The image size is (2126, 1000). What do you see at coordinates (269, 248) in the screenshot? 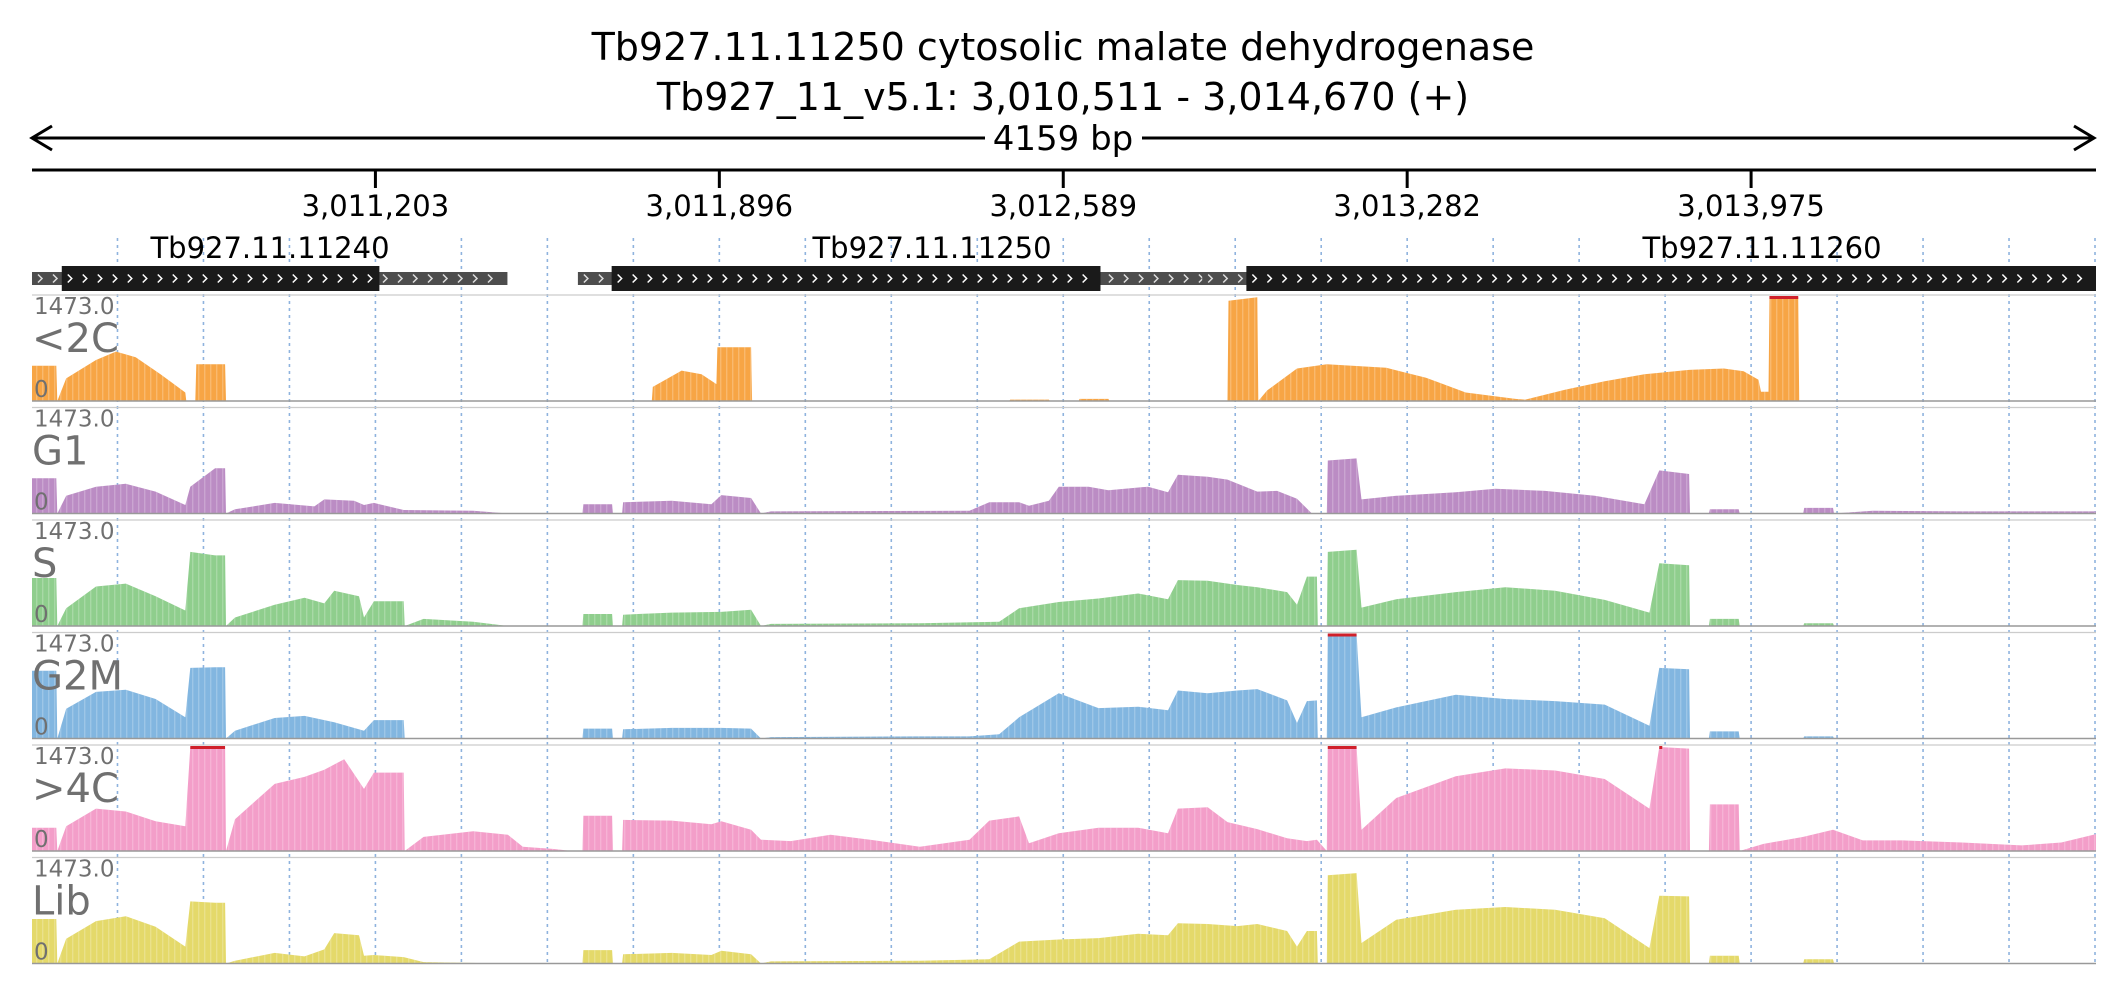
I see `gene-label-0: Tb927.11.11240` at bounding box center [269, 248].